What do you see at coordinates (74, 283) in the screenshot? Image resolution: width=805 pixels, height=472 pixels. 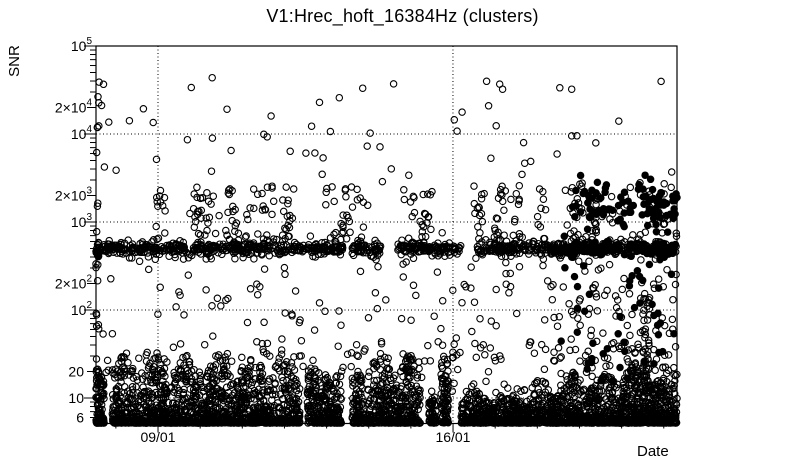 I see `y-tick-label: 2×10²` at bounding box center [74, 283].